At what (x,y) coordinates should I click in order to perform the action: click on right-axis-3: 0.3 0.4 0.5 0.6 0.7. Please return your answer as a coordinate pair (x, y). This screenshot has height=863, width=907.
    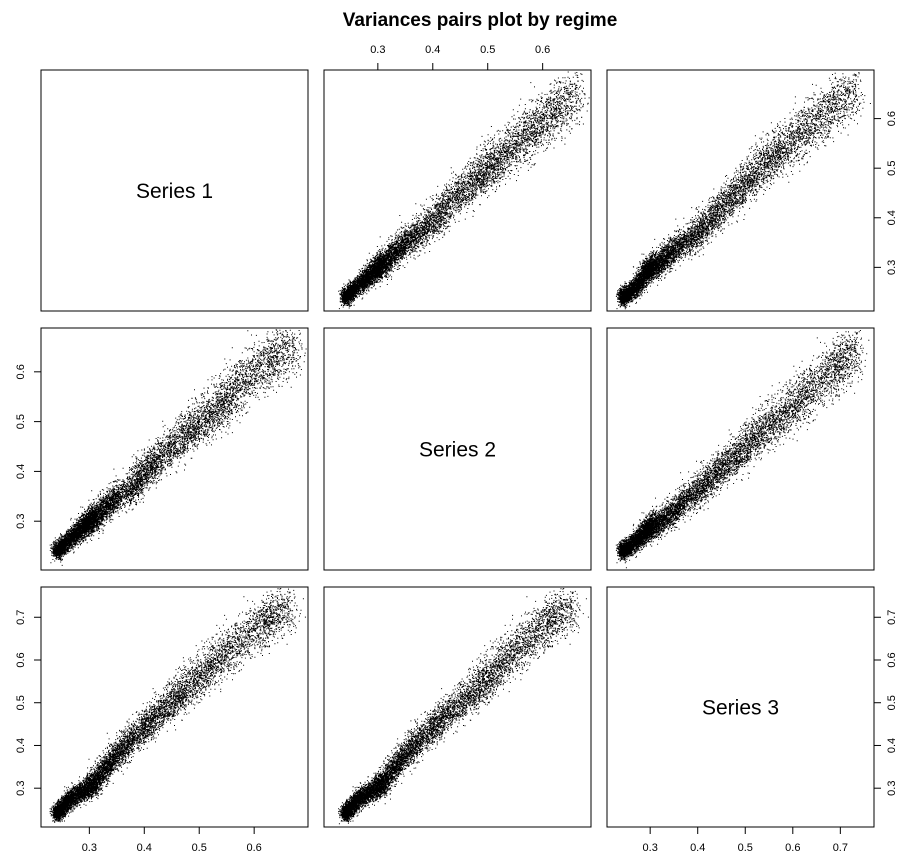
    Looking at the image, I should click on (885, 703).